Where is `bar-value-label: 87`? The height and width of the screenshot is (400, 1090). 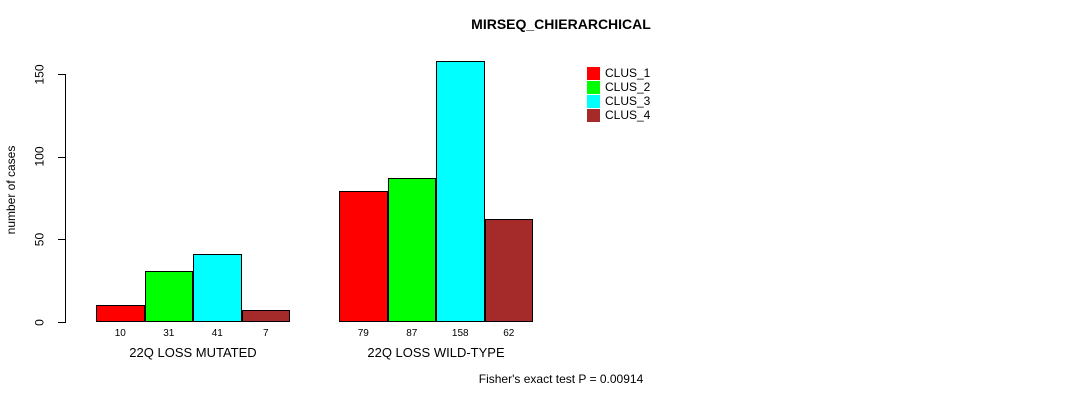
bar-value-label: 87 is located at coordinates (412, 333).